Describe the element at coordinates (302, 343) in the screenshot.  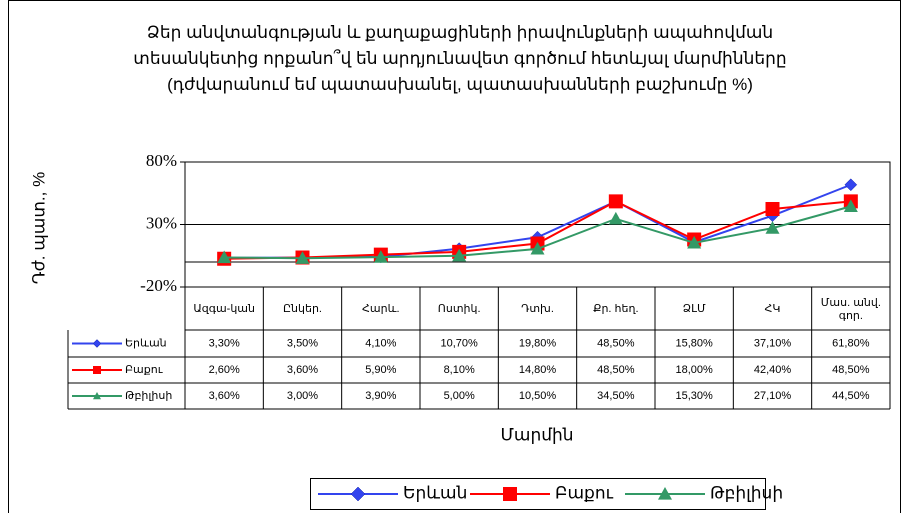
I see `table-value: 3,50%` at that location.